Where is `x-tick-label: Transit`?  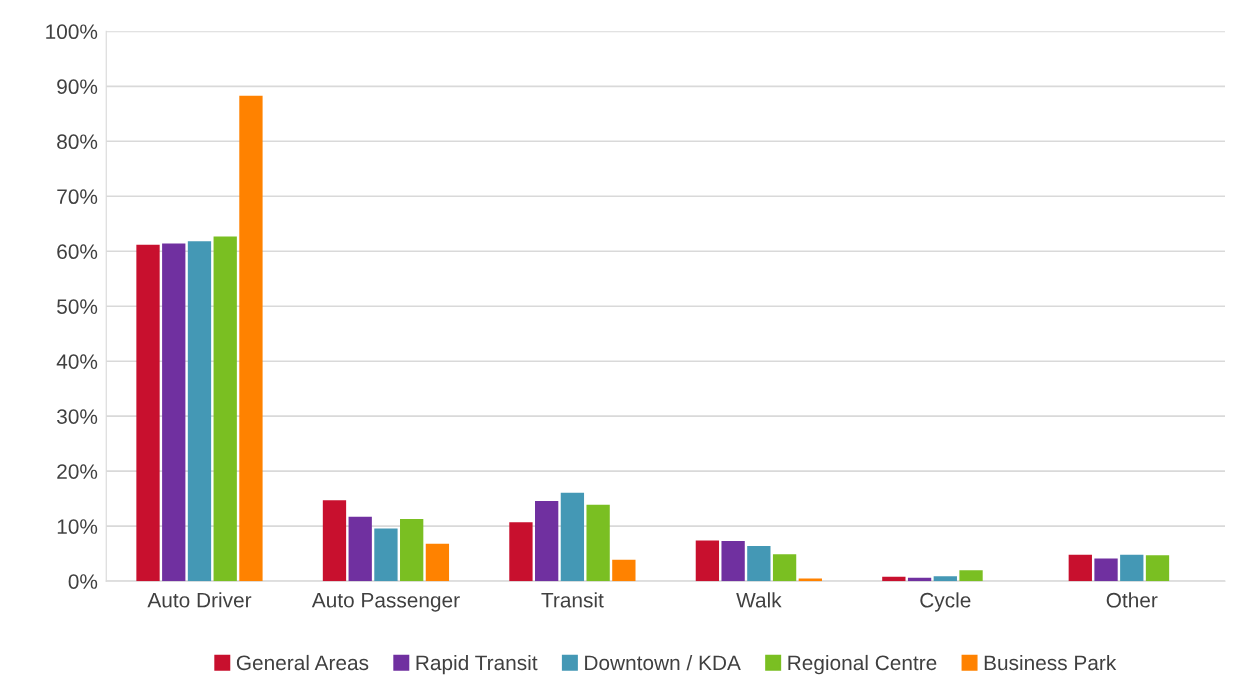 x-tick-label: Transit is located at coordinates (572, 600).